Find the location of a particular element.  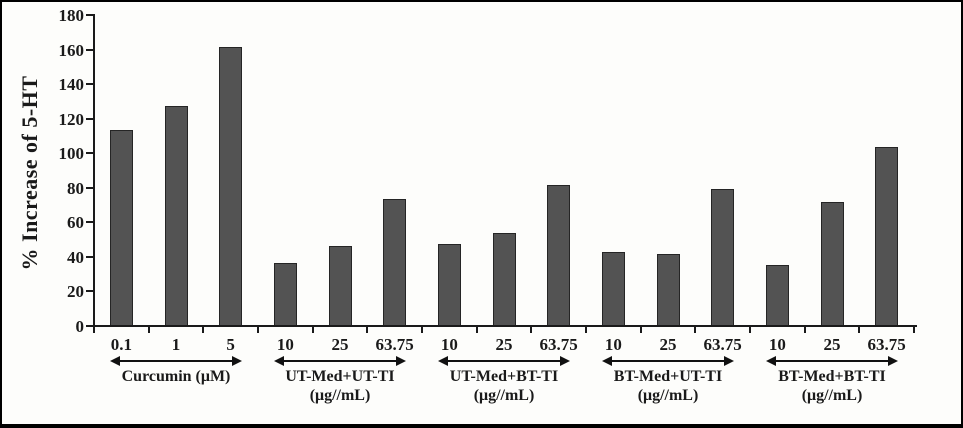

bar-Curcumin-M--1 is located at coordinates (176, 215).